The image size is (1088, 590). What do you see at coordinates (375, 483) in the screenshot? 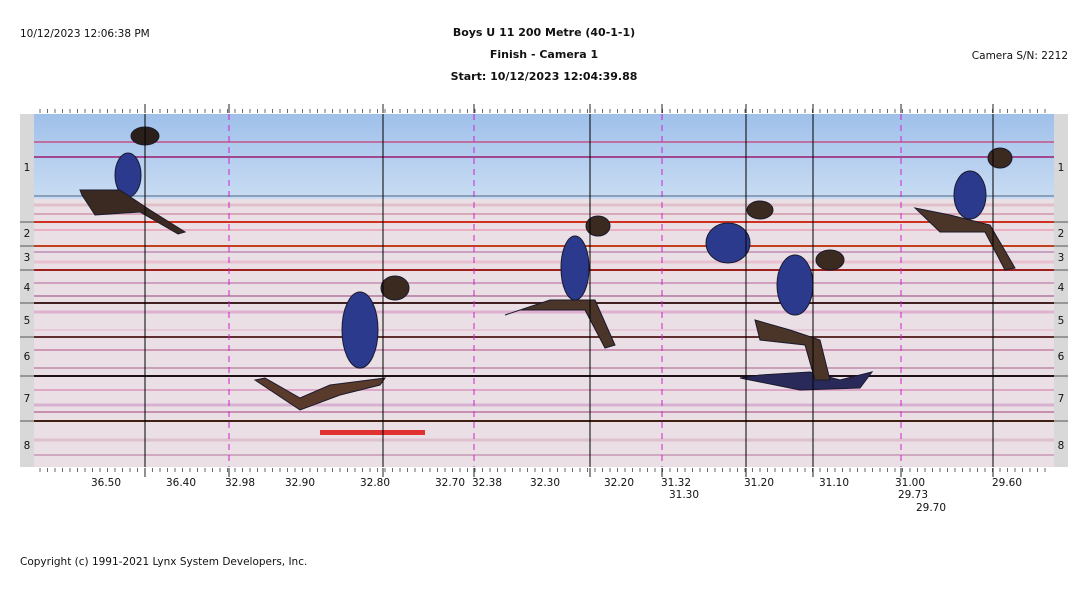
I see `time-label: 32.80` at bounding box center [375, 483].